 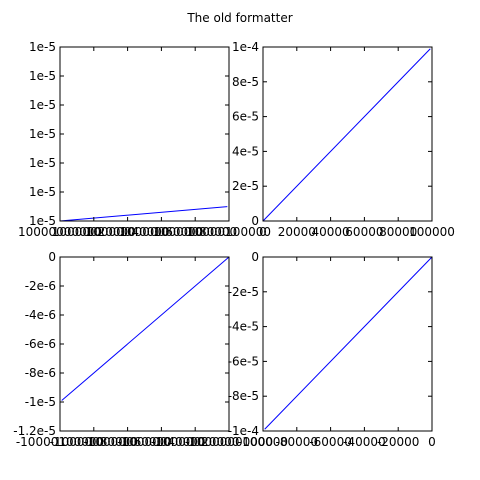 What do you see at coordinates (34, 431) in the screenshot?
I see `y-tick-label: -1.2e-5` at bounding box center [34, 431].